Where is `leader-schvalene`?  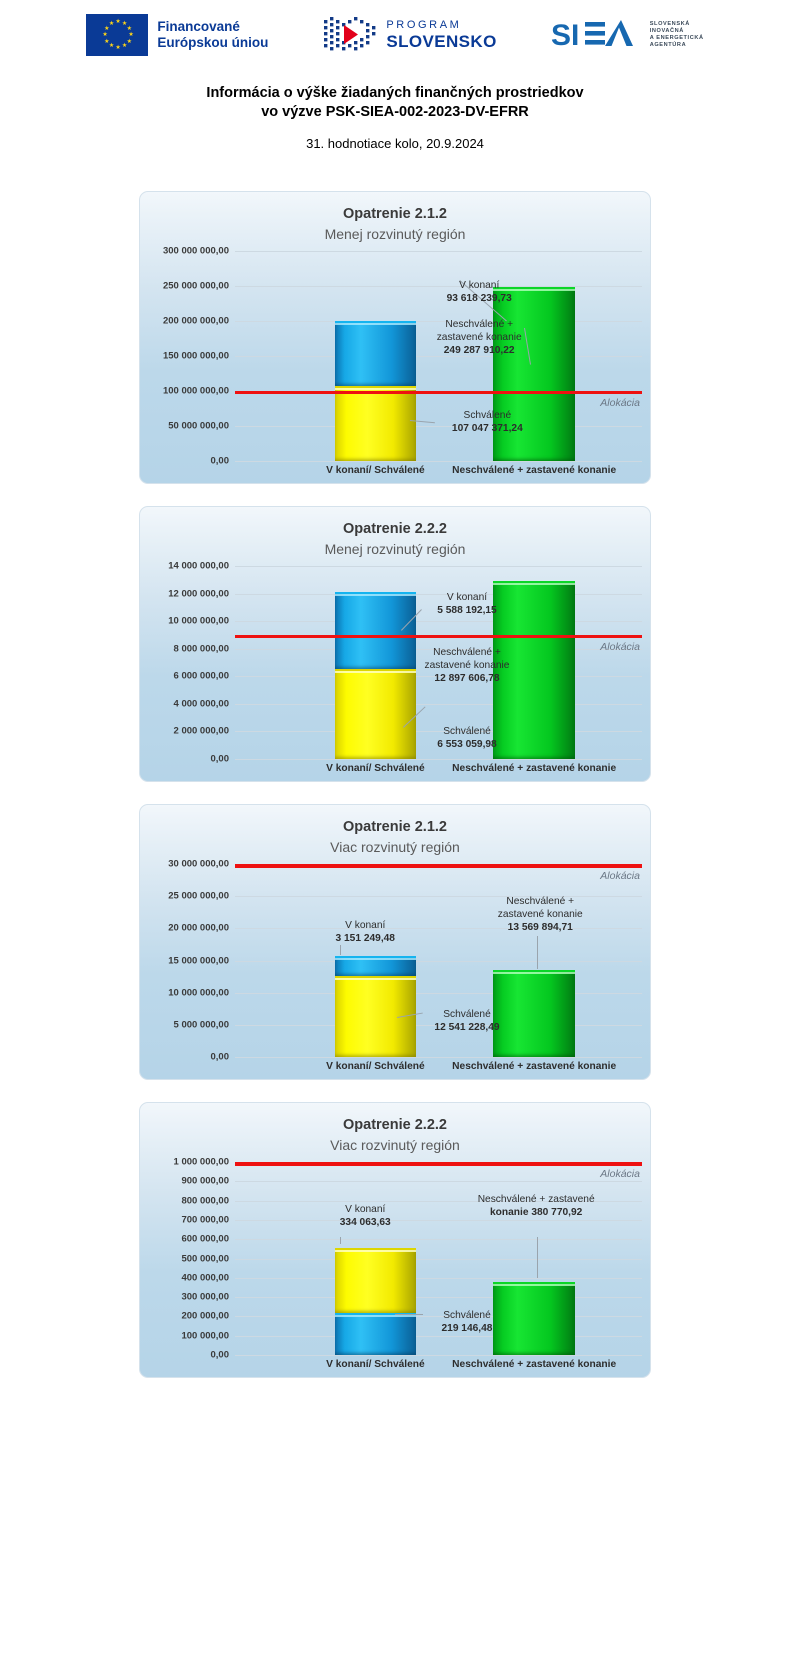 leader-schvalene is located at coordinates (409, 1314).